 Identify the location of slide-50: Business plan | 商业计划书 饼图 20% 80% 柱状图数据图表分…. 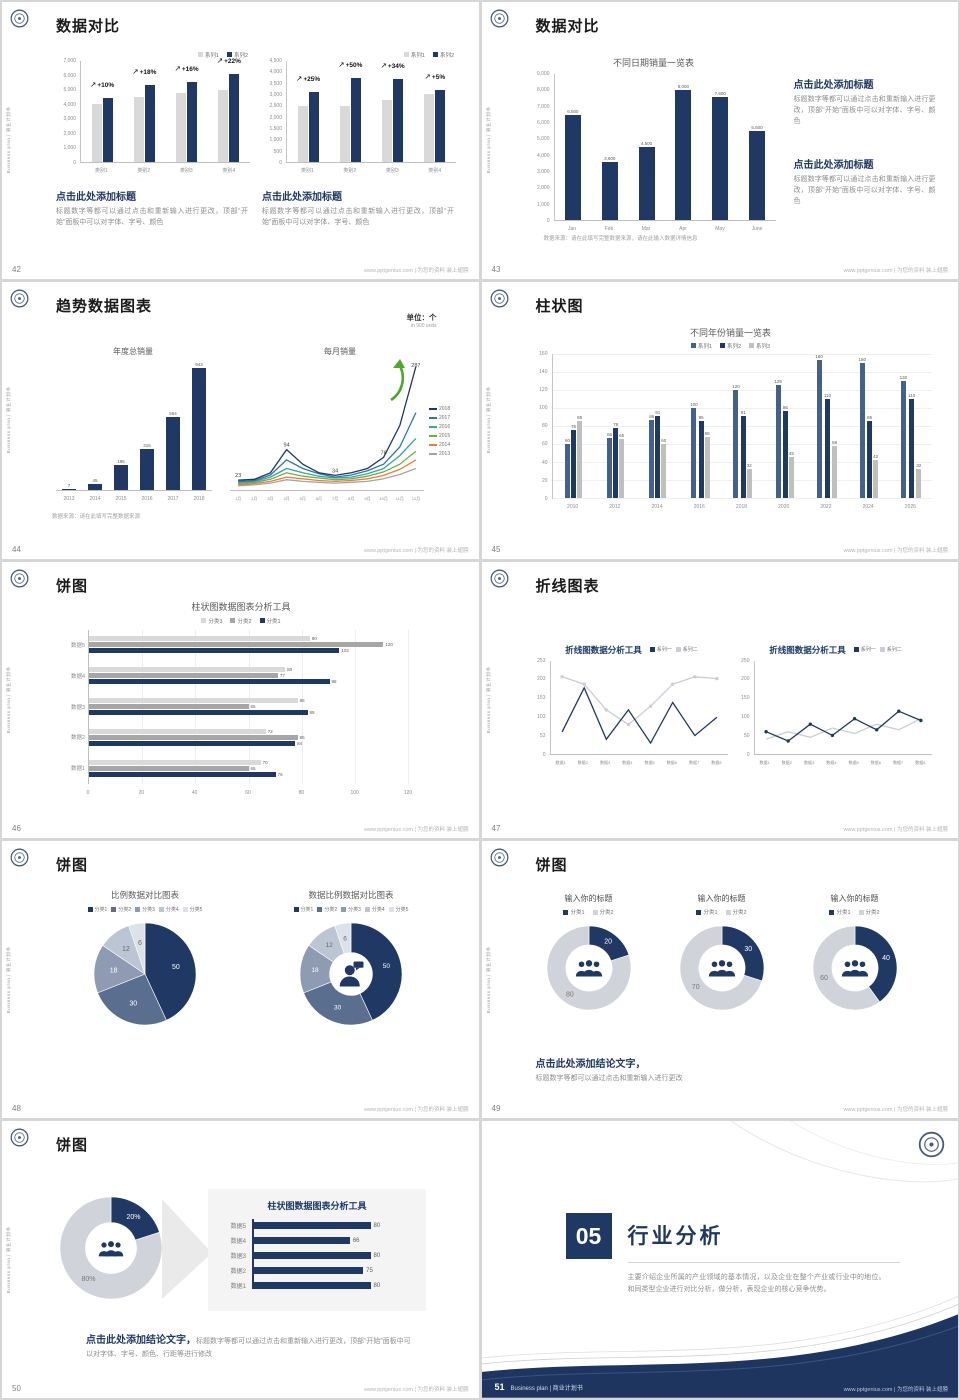
(240, 1259).